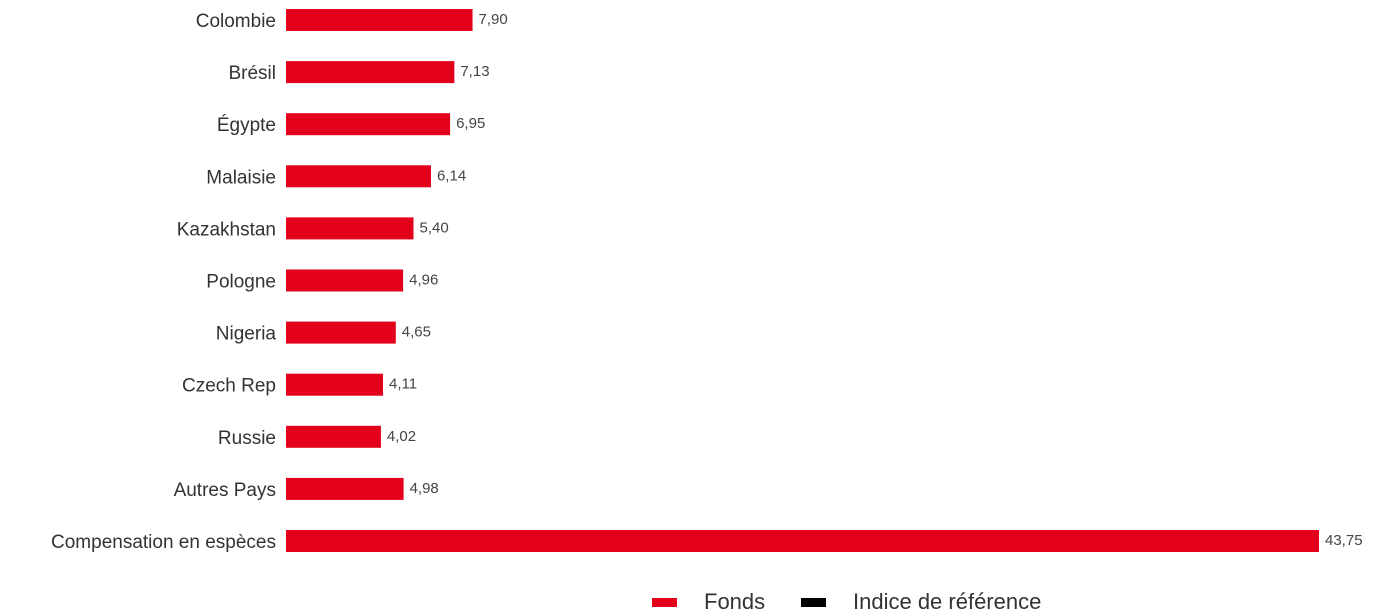 This screenshot has height=613, width=1387. I want to click on value-label: 6,95, so click(470, 123).